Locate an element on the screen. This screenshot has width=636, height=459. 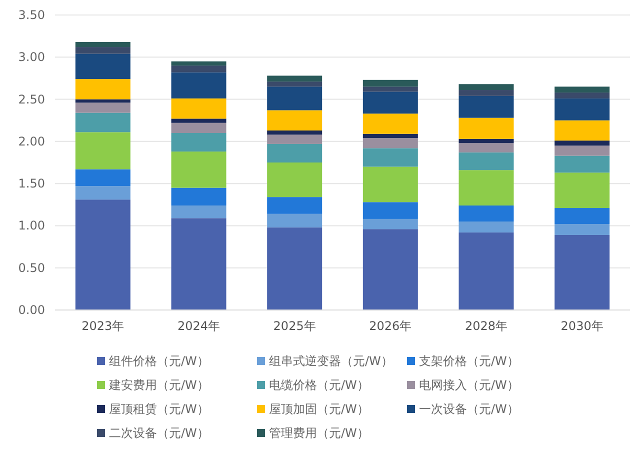
y-tick-label: 3.50 is located at coordinates (31, 15).